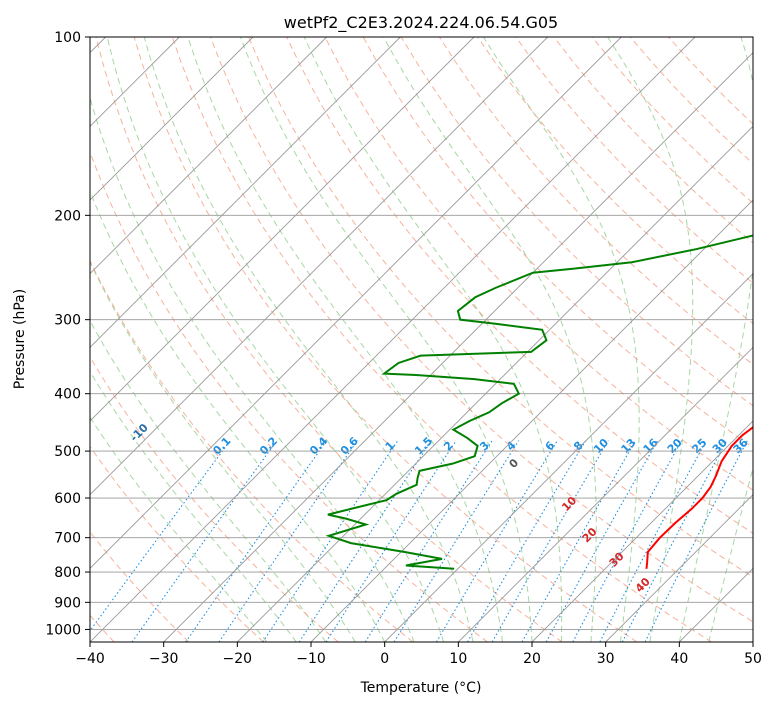 The width and height of the screenshot is (775, 708). I want to click on mixing-ratio-label: 10, so click(601, 446).